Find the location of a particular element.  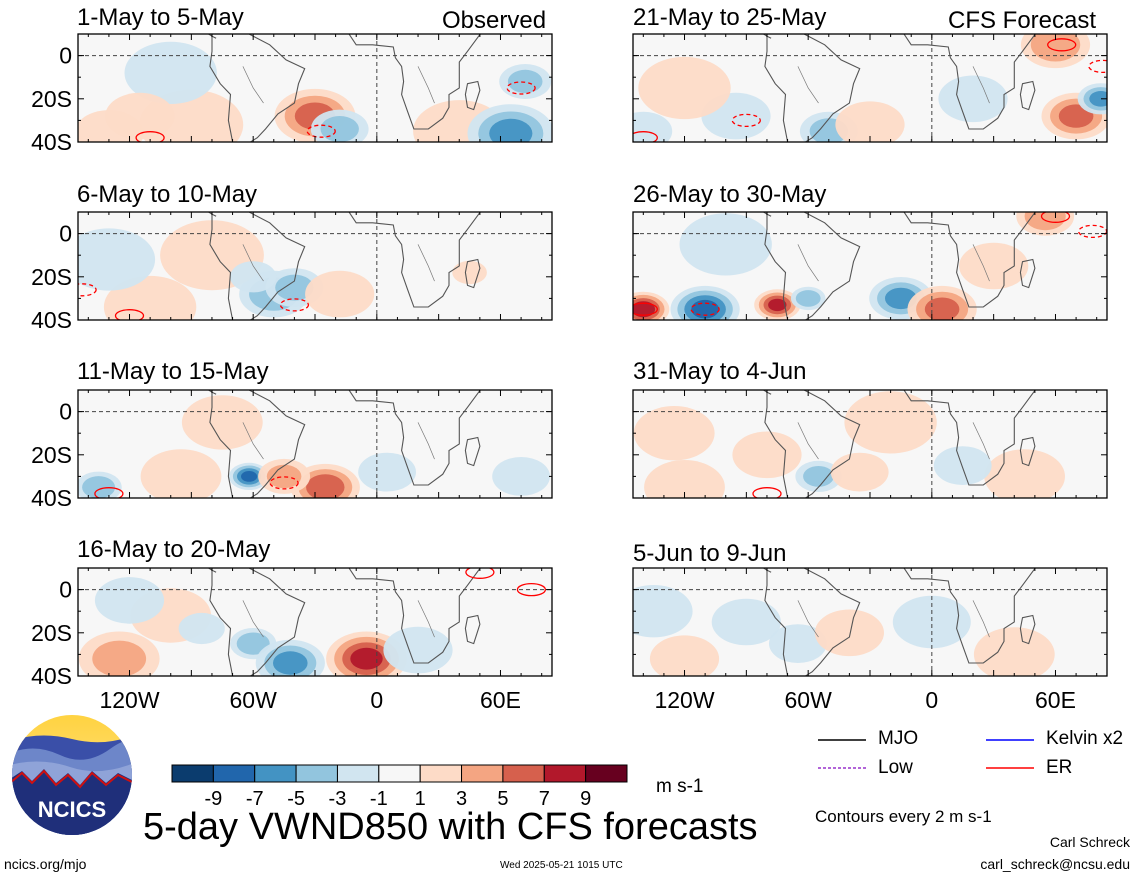

panel-2: 0 20S 40S is located at coordinates (292, 272).